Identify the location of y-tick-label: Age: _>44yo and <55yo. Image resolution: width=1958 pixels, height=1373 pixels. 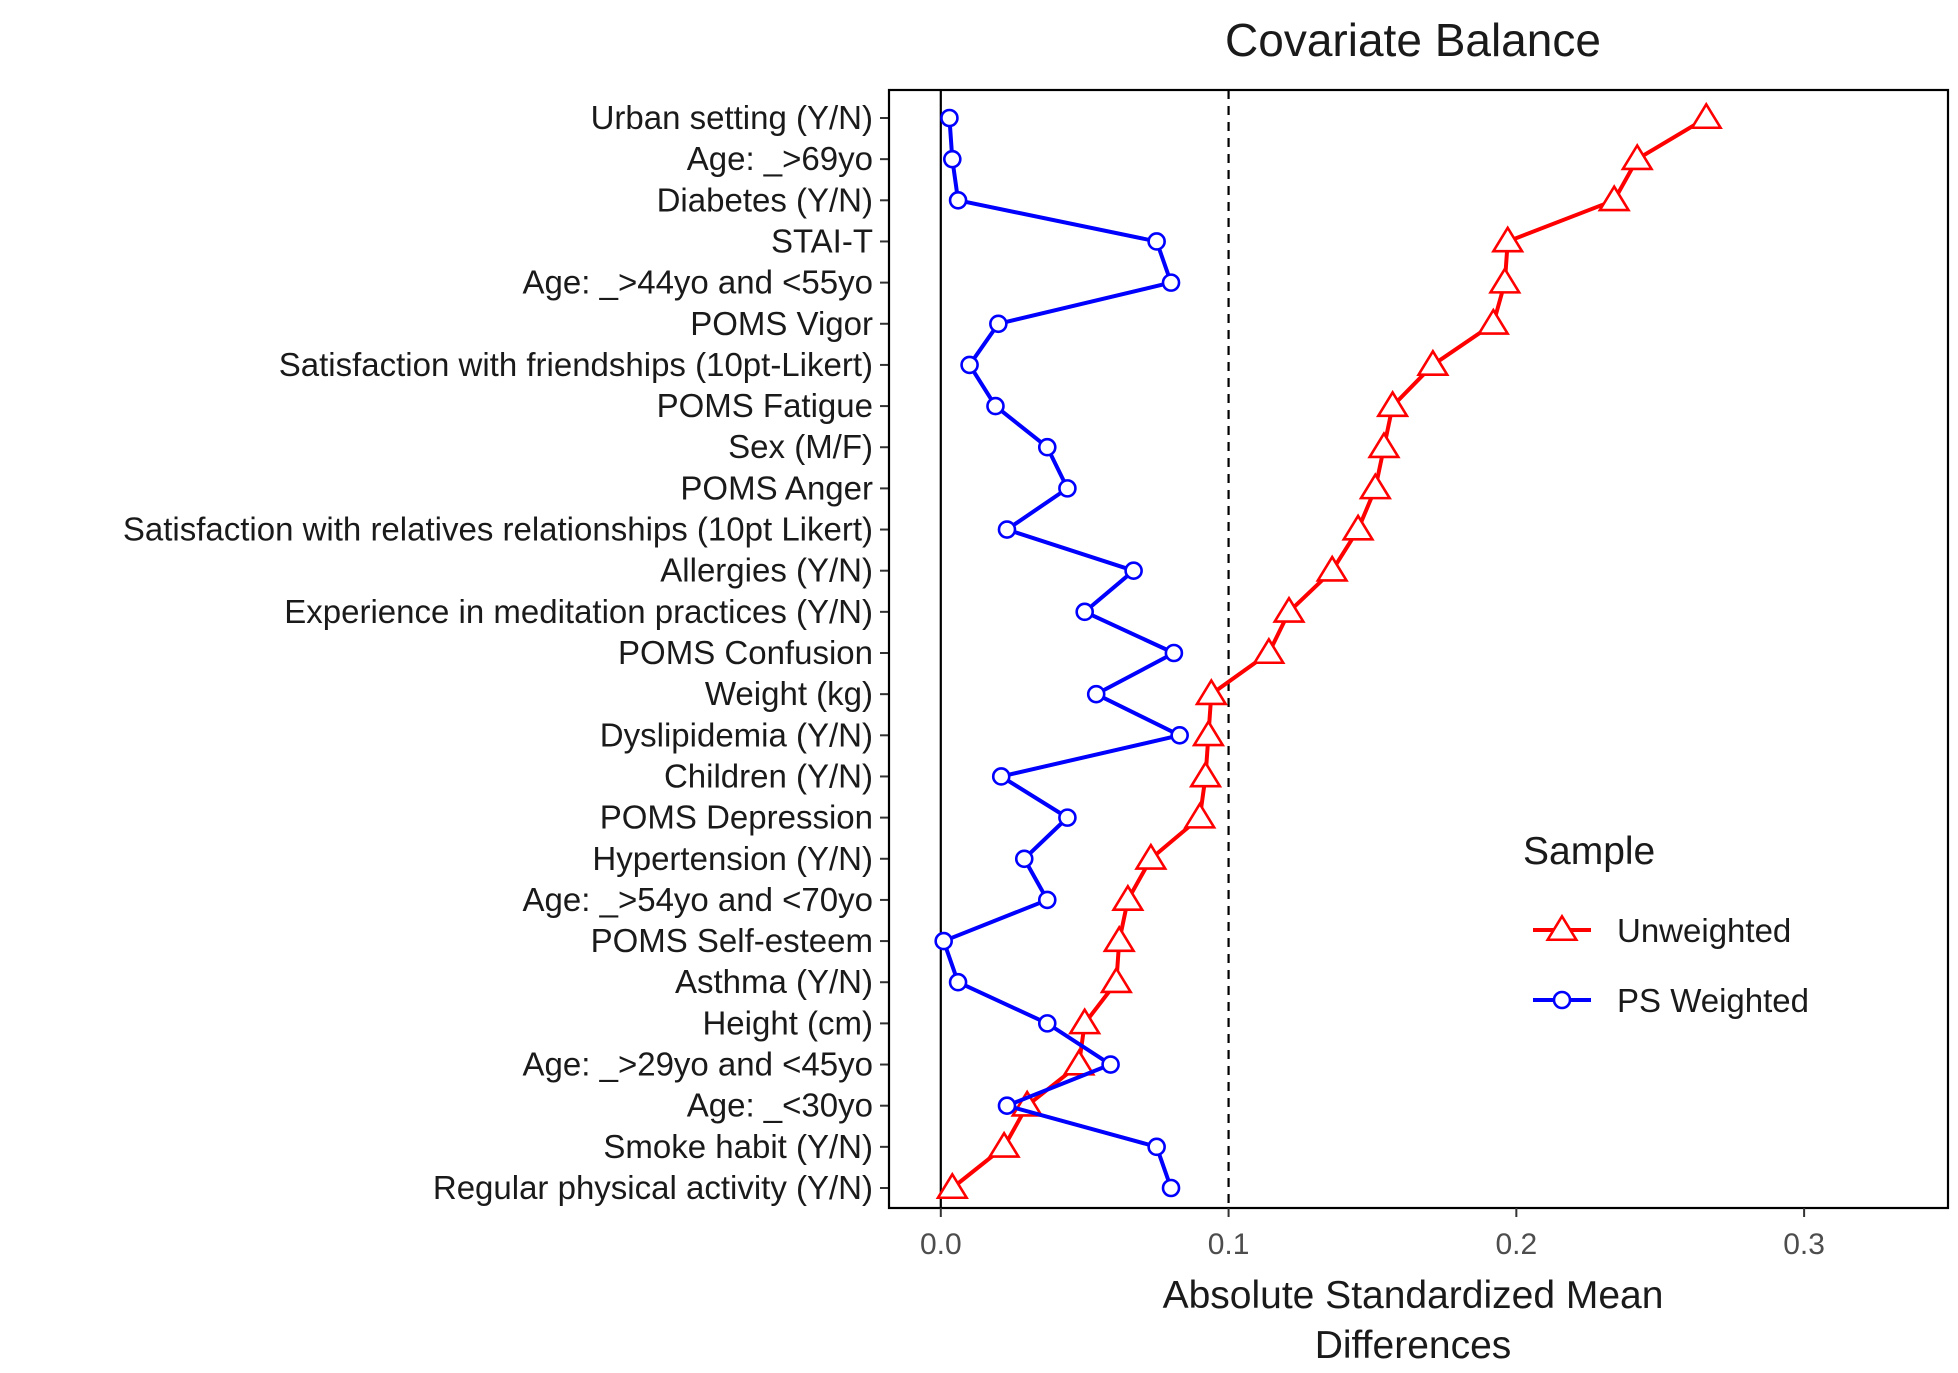
(698, 282).